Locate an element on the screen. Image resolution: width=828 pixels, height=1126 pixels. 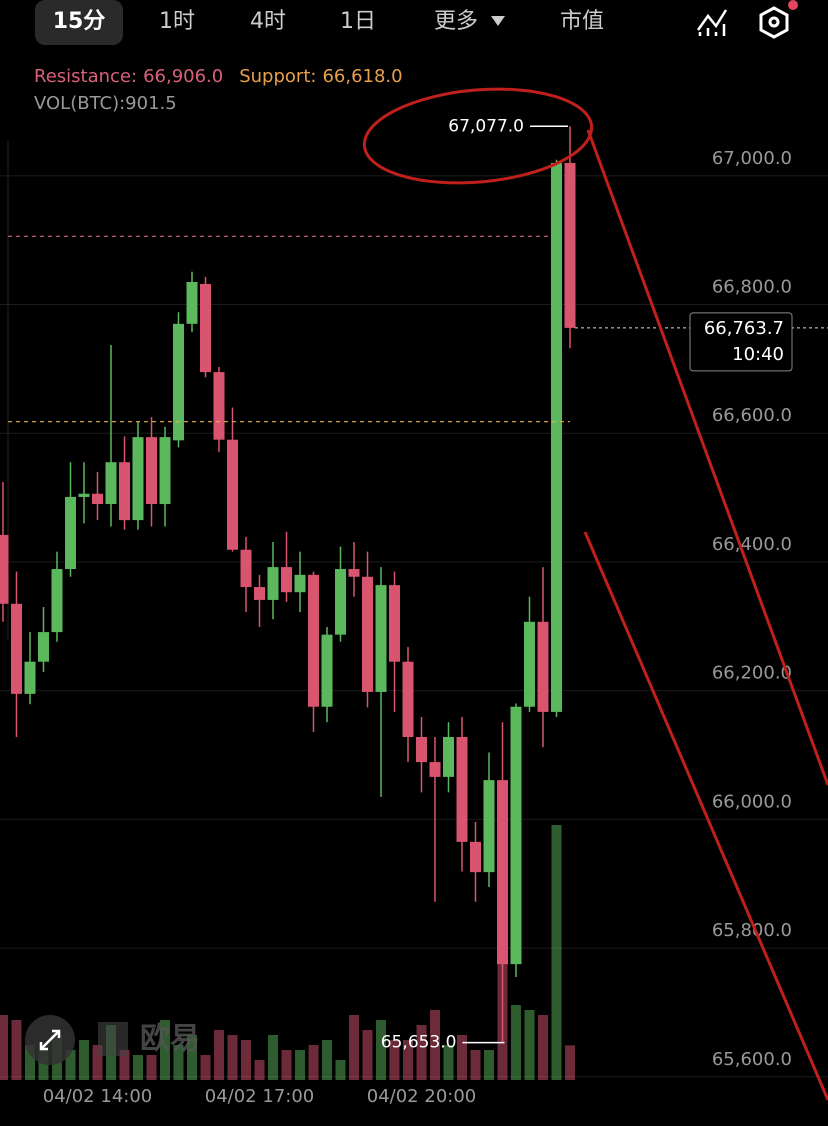
tab: 4时 is located at coordinates (268, 21).